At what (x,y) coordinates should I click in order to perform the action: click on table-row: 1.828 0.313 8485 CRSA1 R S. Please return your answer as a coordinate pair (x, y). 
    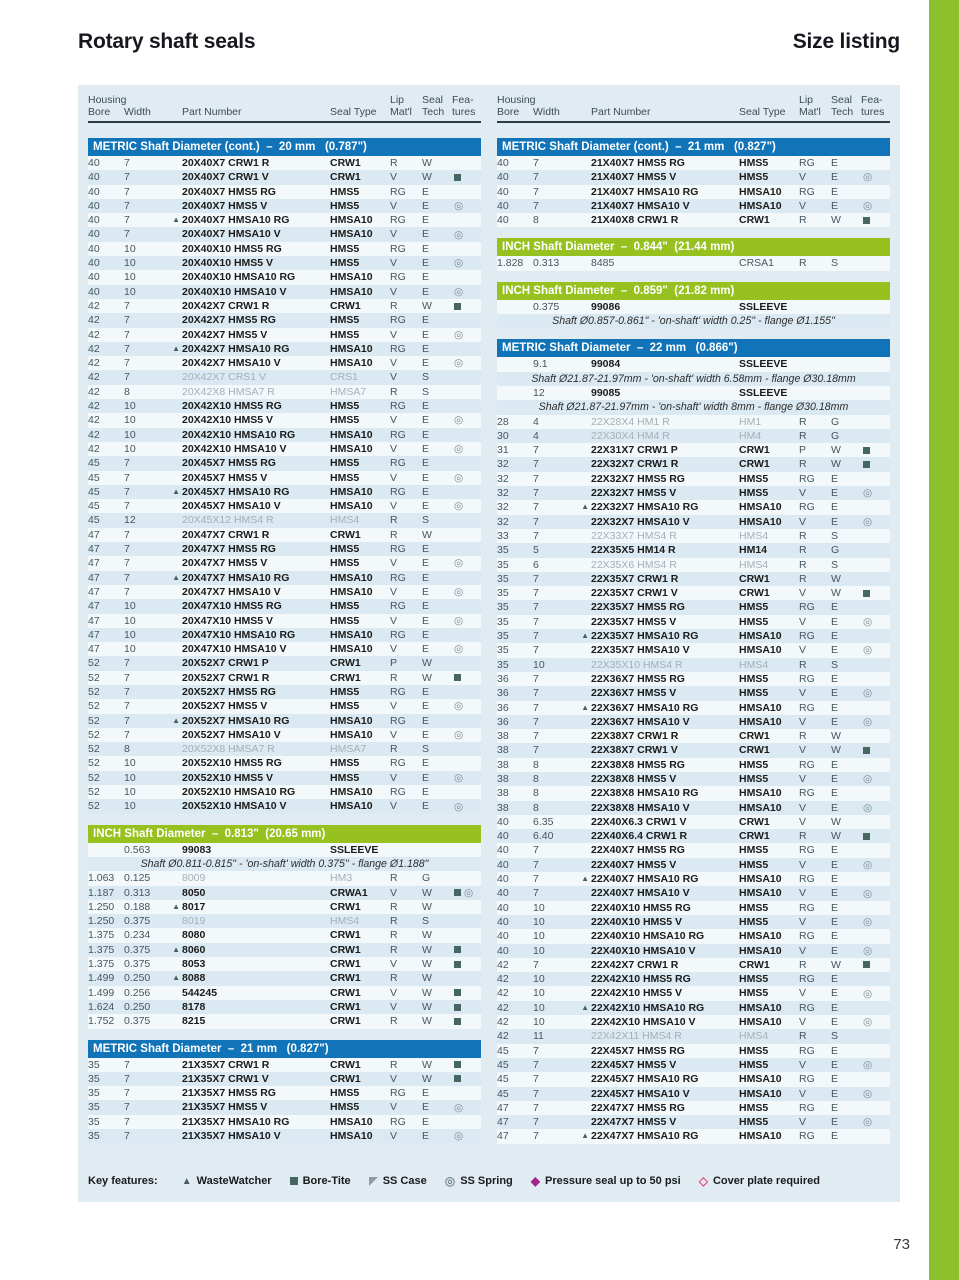
    Looking at the image, I should click on (693, 263).